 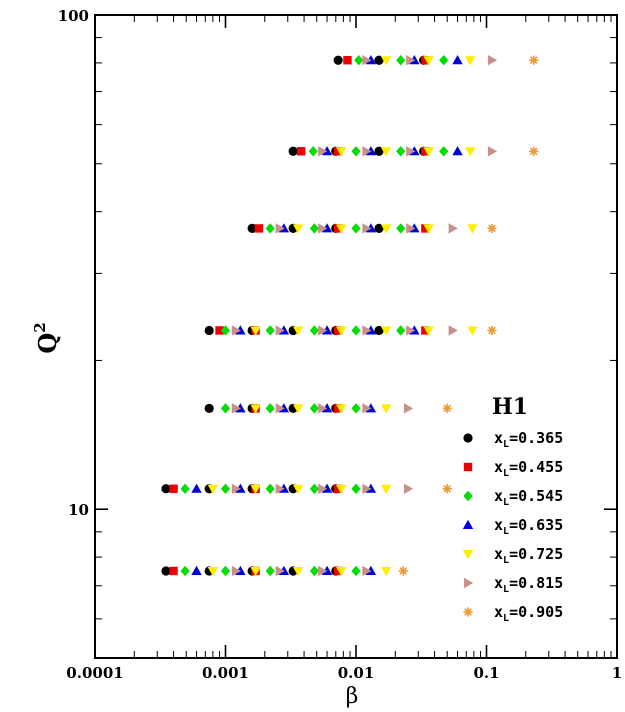 What do you see at coordinates (528, 613) in the screenshot?
I see `legend-label: xL=0.905` at bounding box center [528, 613].